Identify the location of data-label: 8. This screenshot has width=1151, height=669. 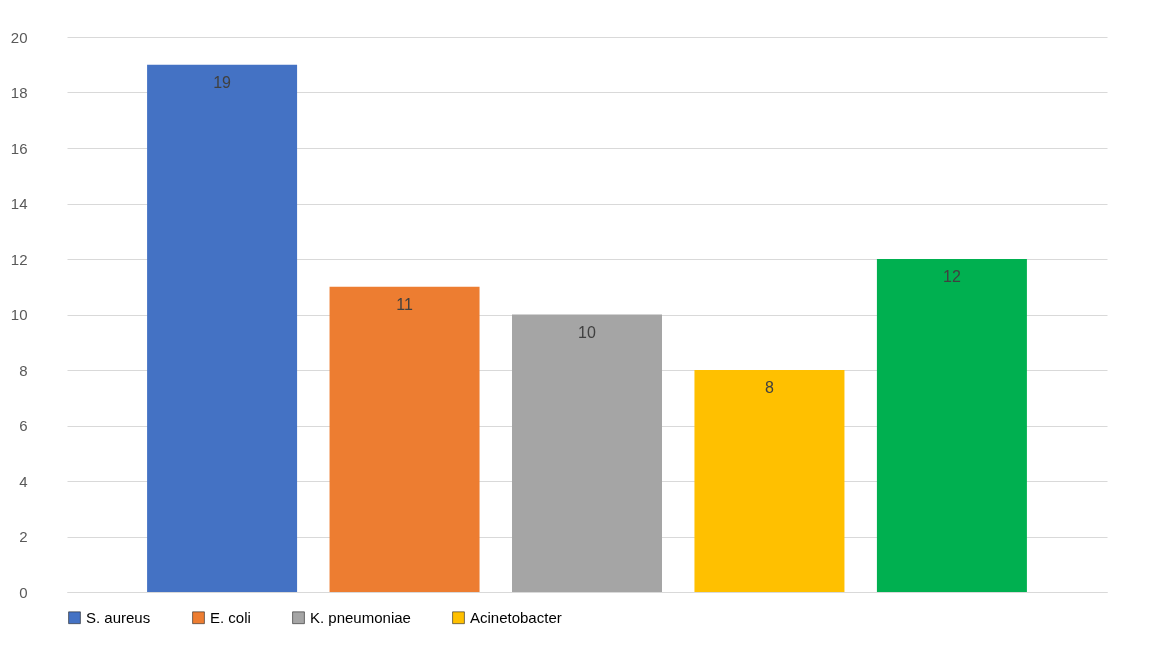
(769, 387).